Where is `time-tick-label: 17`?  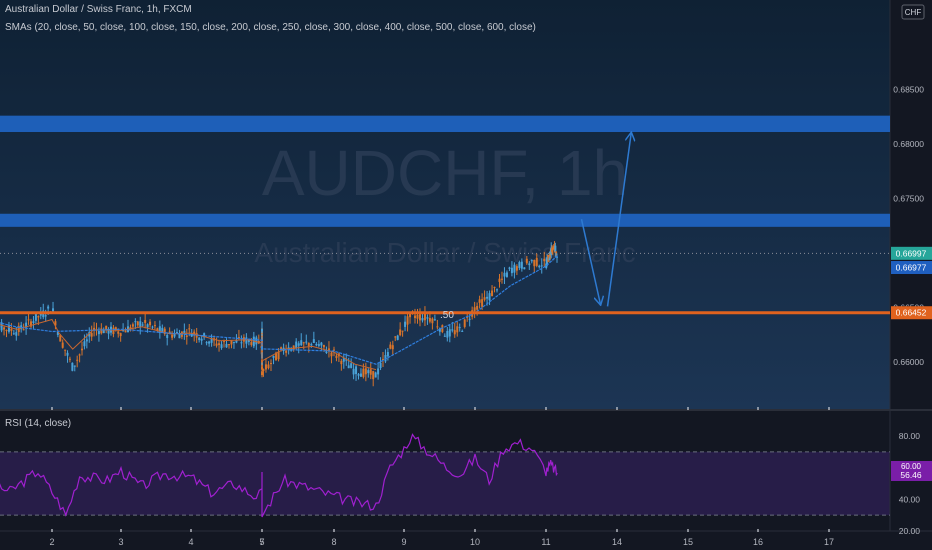
time-tick-label: 17 is located at coordinates (829, 542).